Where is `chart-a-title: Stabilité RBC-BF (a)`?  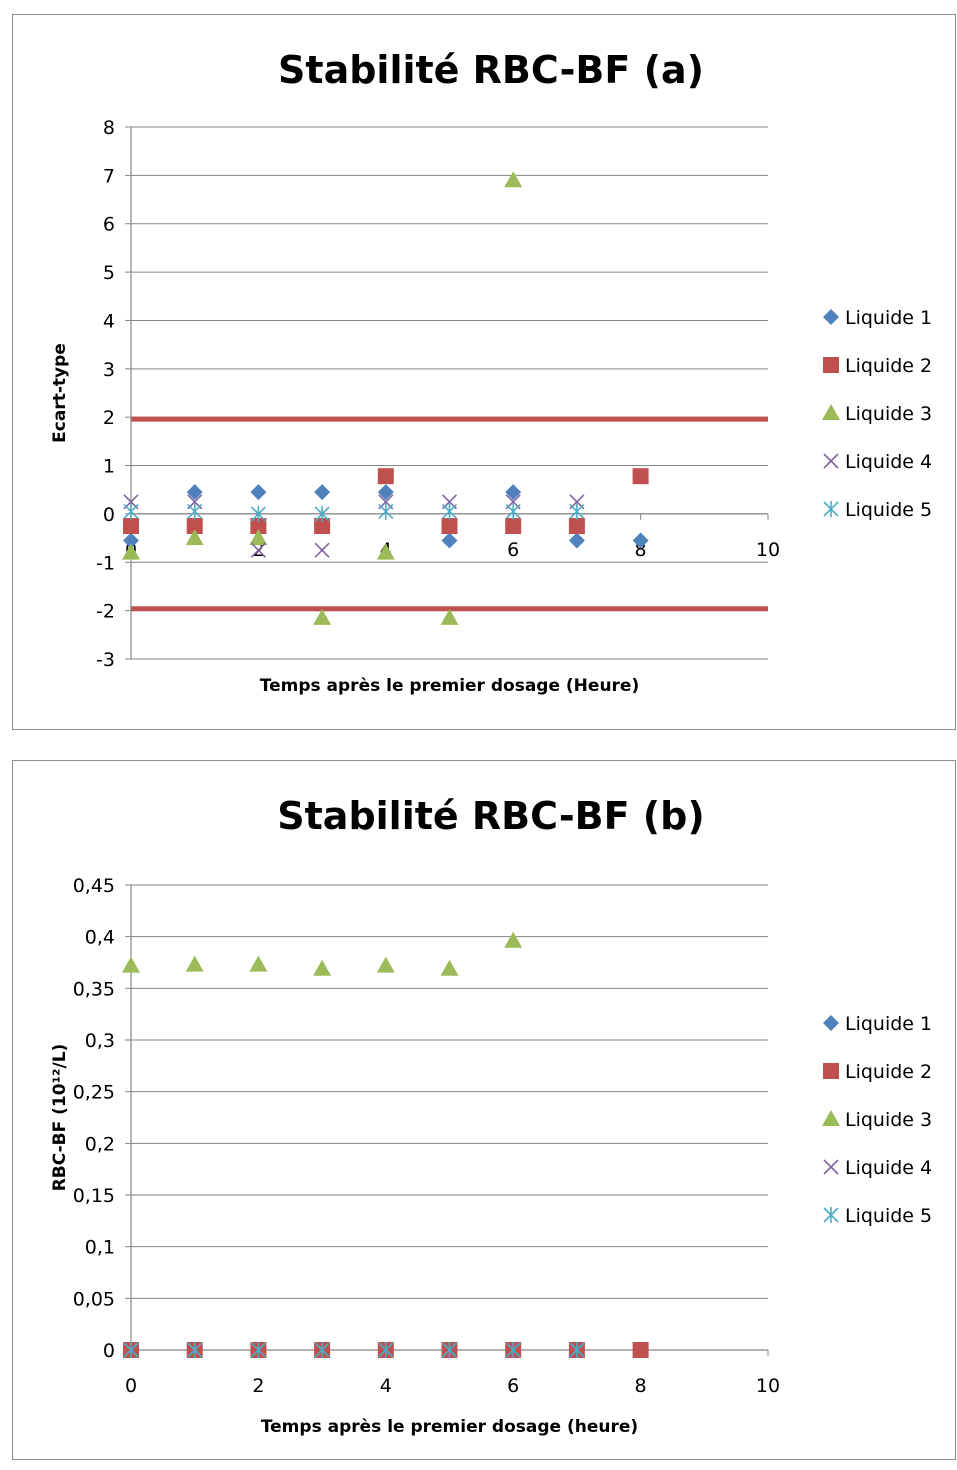
chart-a-title: Stabilité RBC-BF (a) is located at coordinates (491, 70).